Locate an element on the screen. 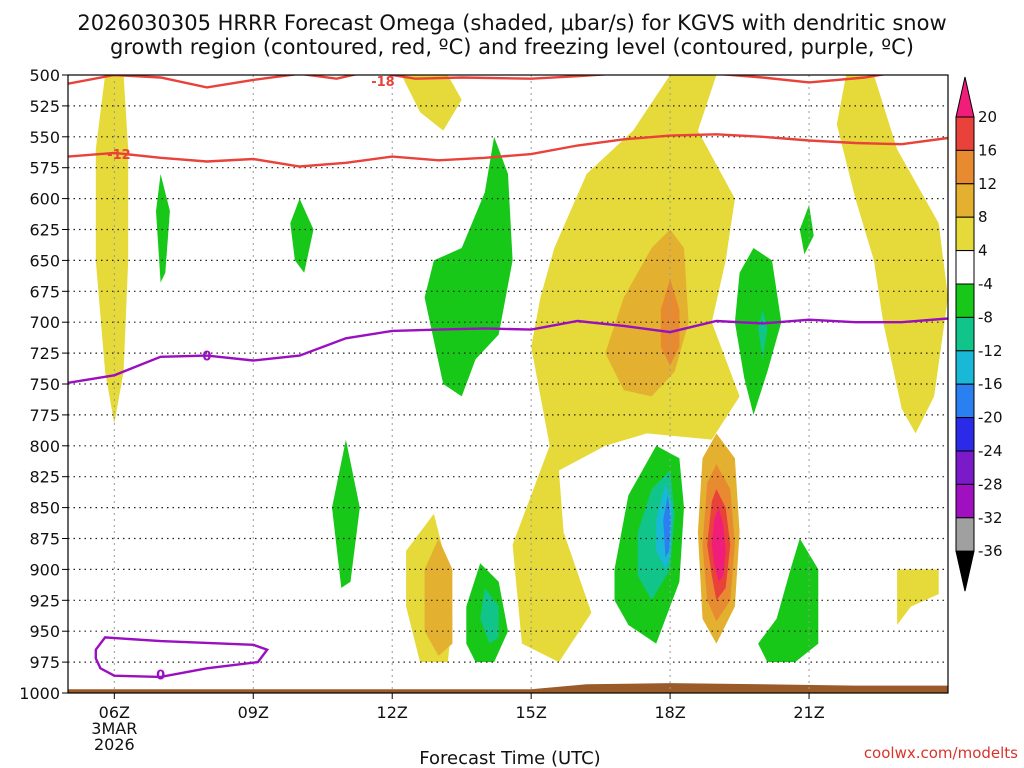 This screenshot has height=768, width=1024. y-tick-label-525: 525 is located at coordinates (44, 106).